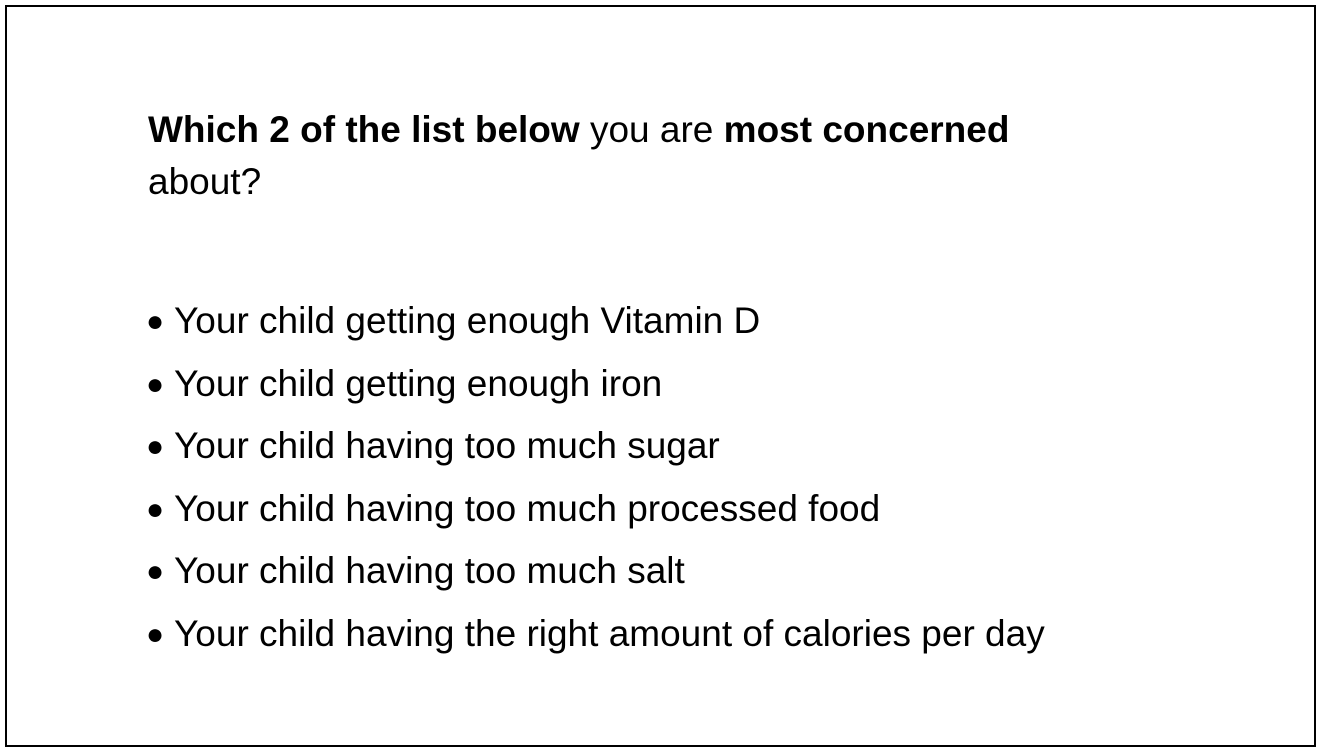 This screenshot has width=1322, height=756. I want to click on option-label: Your child getting enough iron, so click(418, 383).